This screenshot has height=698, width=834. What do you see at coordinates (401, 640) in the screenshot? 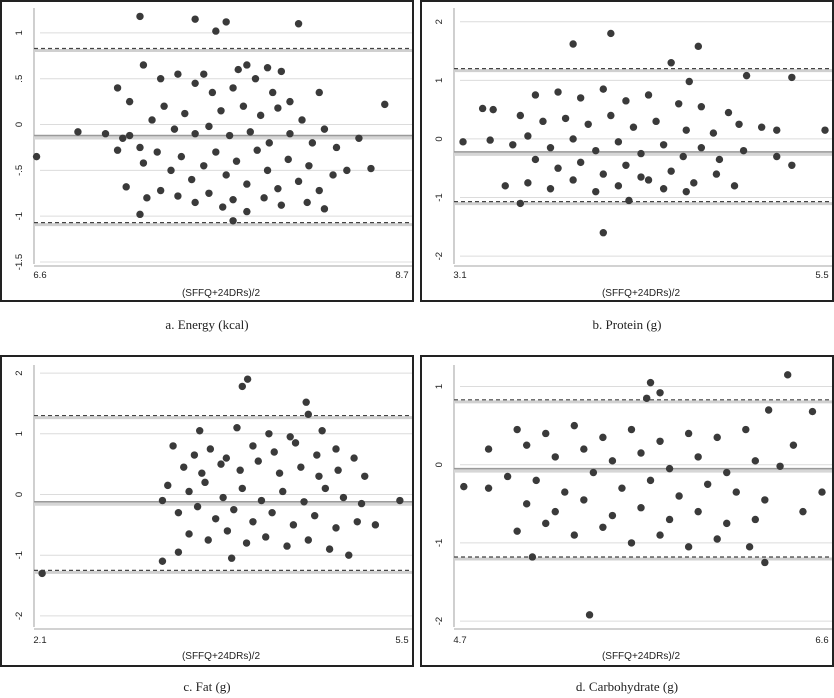
I see `x-tick-label: 5.5` at bounding box center [401, 640].